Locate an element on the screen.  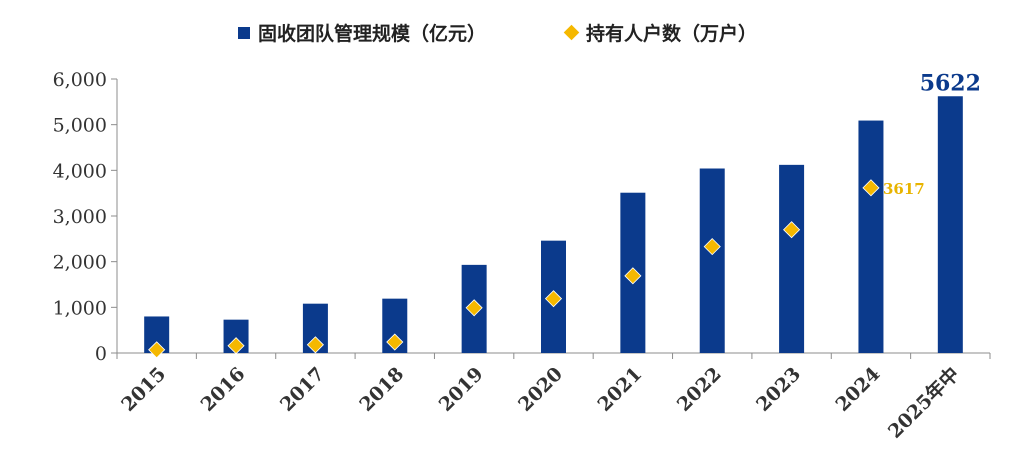
legend-bar-label: 固收团队管理规模（亿元） is located at coordinates (372, 33).